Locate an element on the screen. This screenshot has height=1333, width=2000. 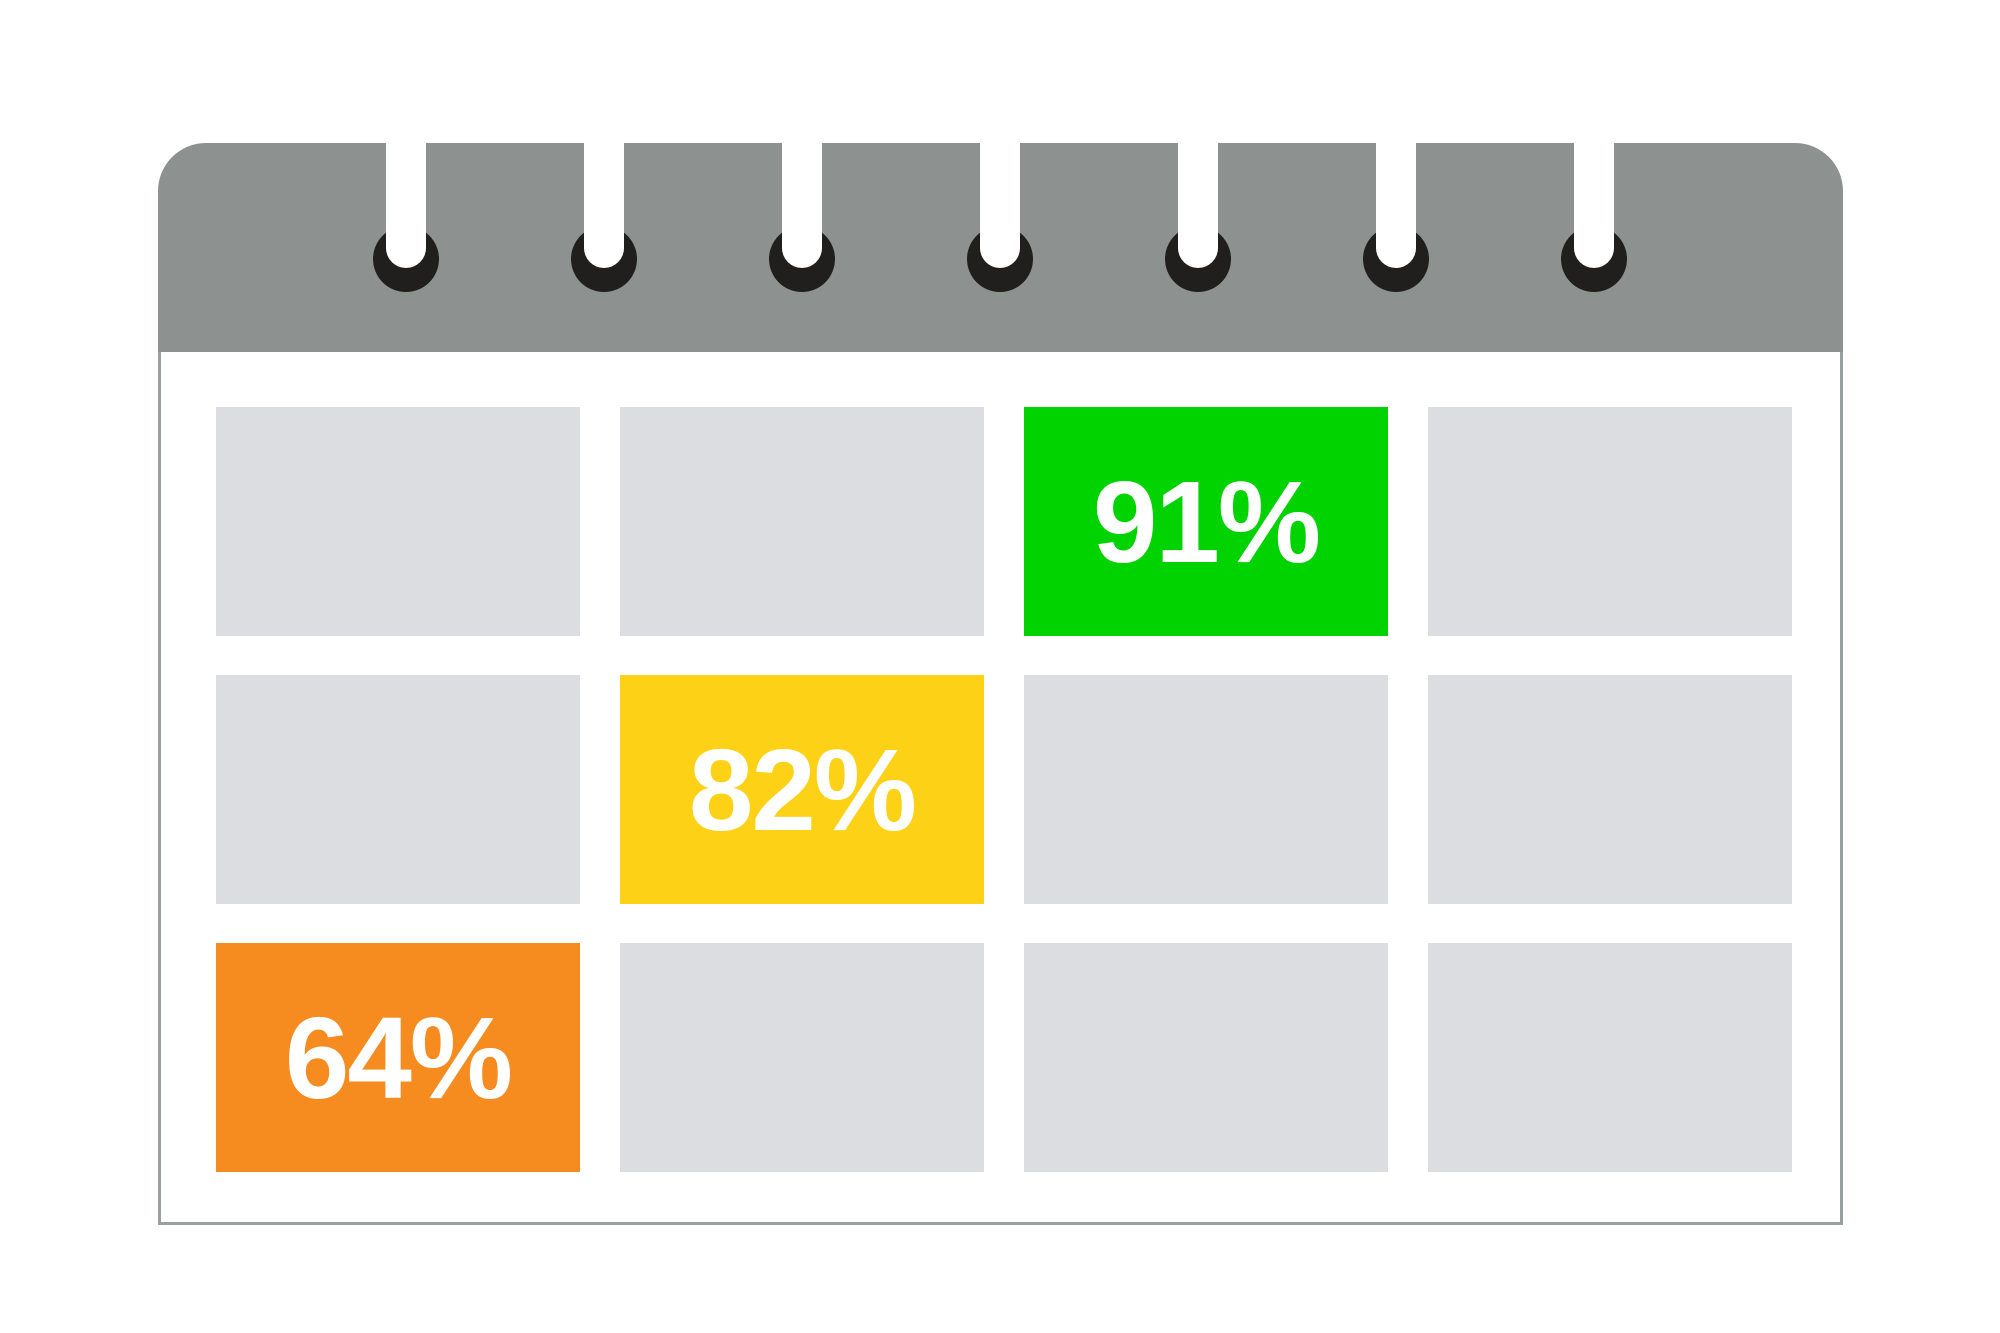
calendar-cell-highlight-orange: 64% is located at coordinates (398, 1057).